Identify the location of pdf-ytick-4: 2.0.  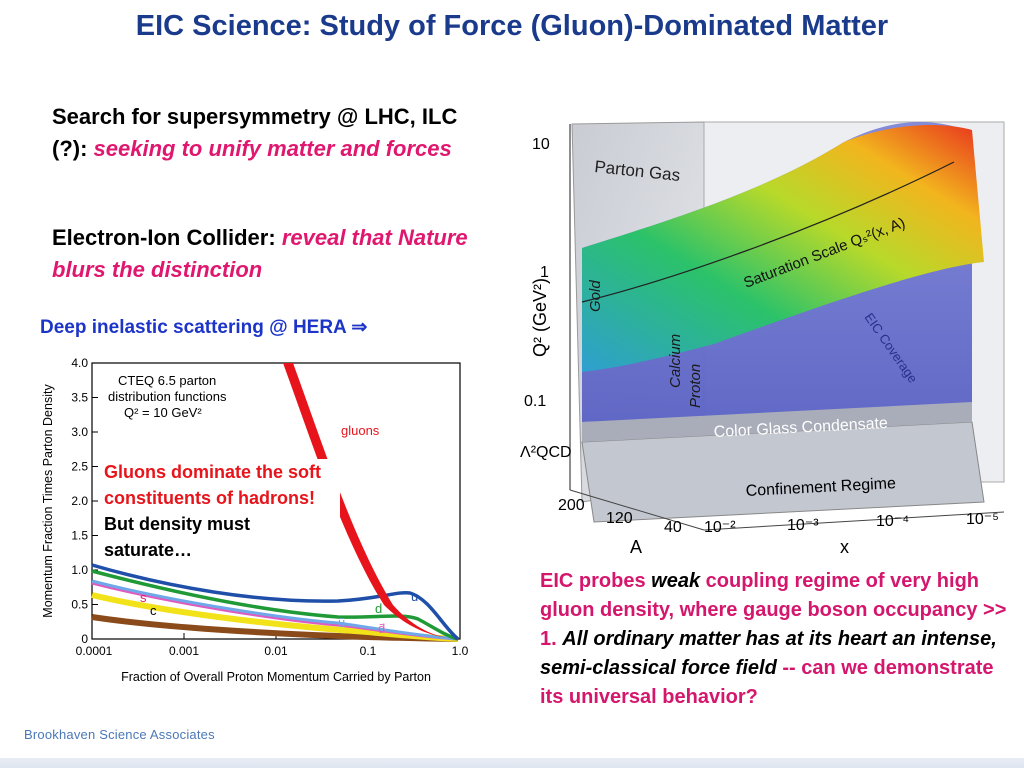
(79, 501).